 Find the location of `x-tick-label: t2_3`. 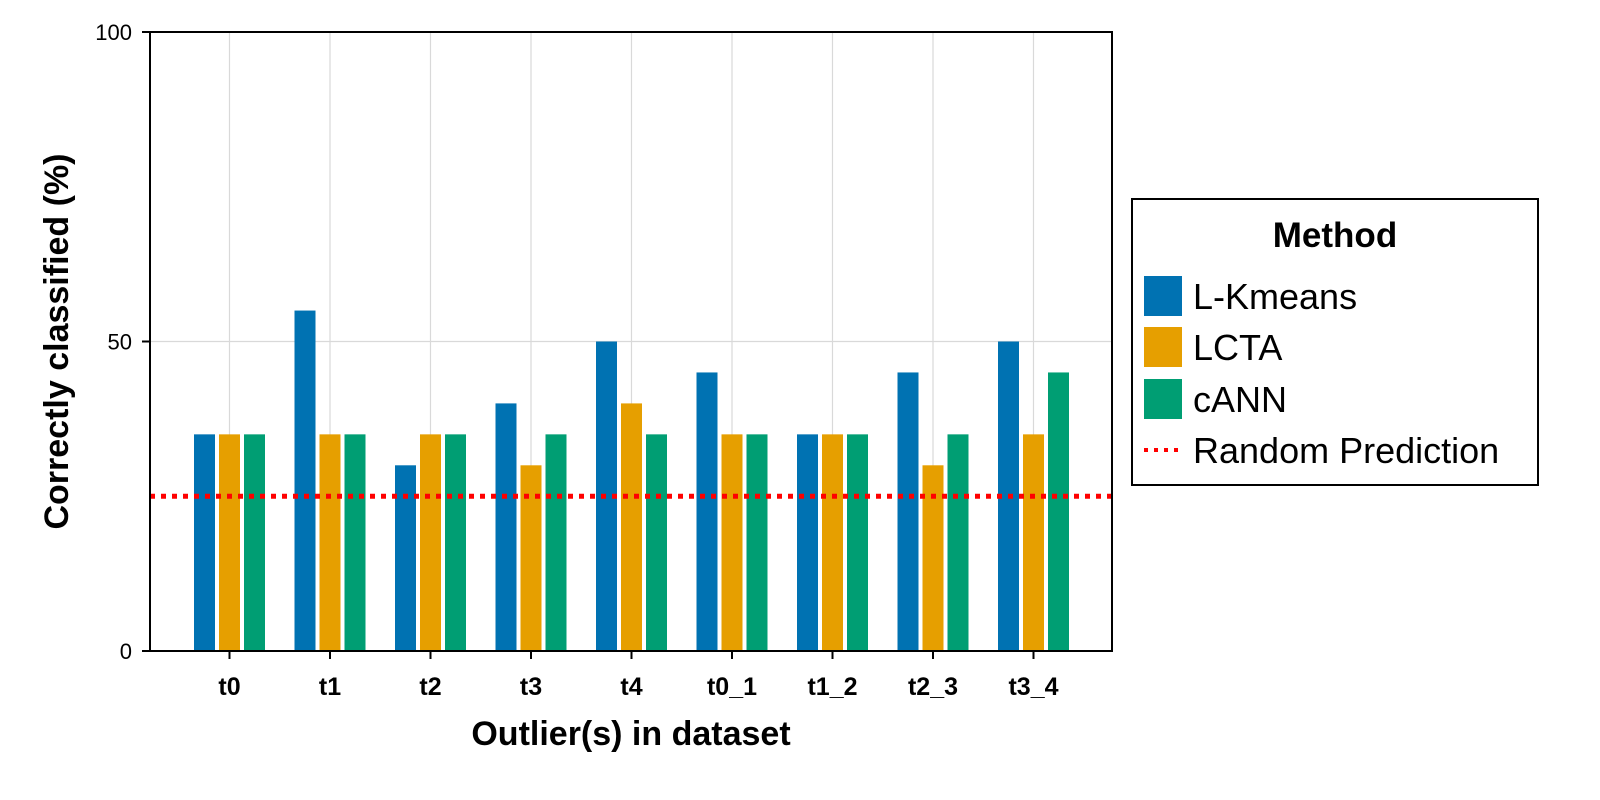

x-tick-label: t2_3 is located at coordinates (933, 687).